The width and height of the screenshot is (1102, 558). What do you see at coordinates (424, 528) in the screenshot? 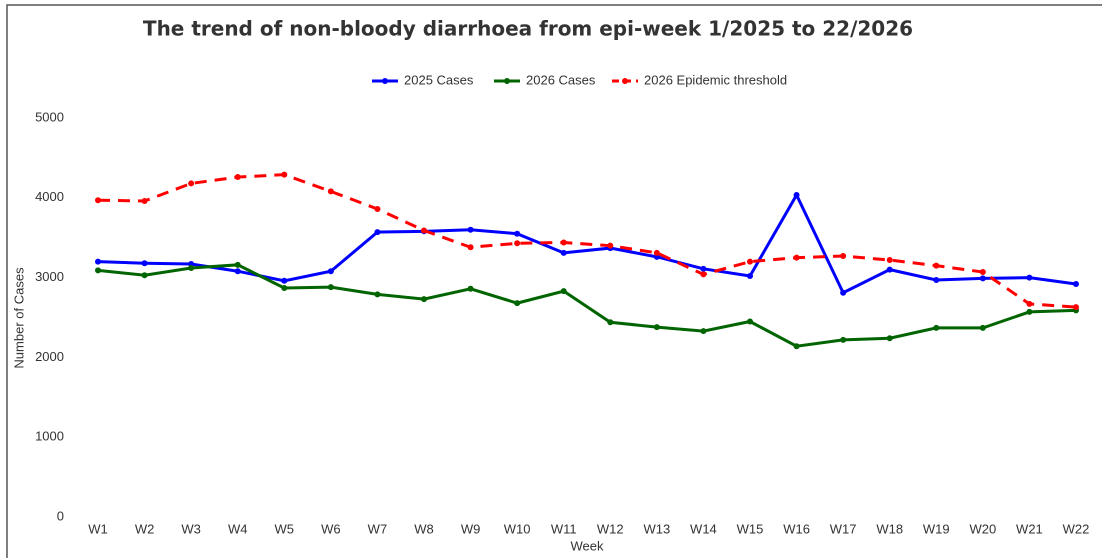
I see `x-tick-label: W8` at bounding box center [424, 528].